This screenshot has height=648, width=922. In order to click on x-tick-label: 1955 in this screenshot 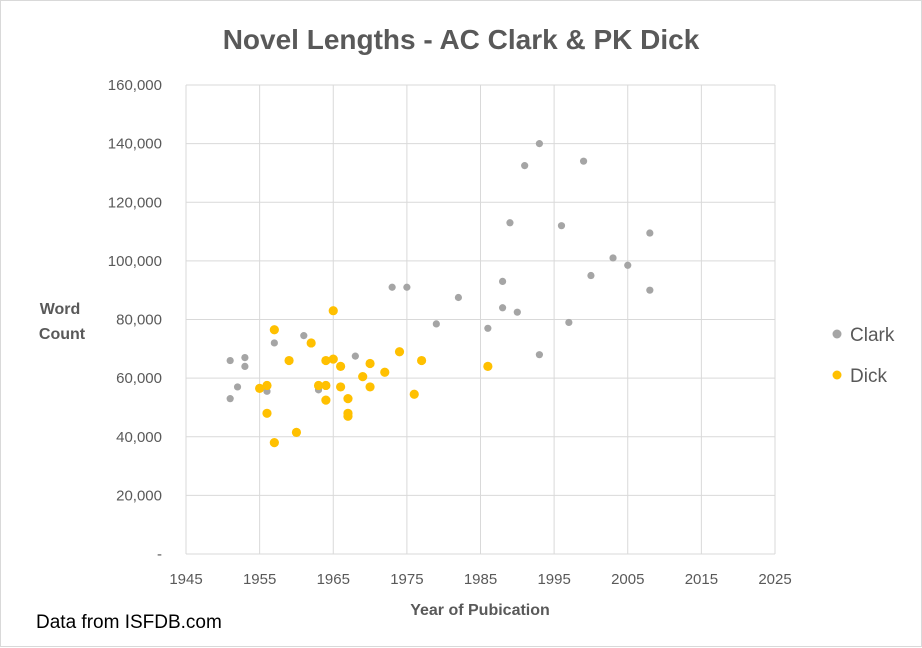, I will do `click(259, 579)`.